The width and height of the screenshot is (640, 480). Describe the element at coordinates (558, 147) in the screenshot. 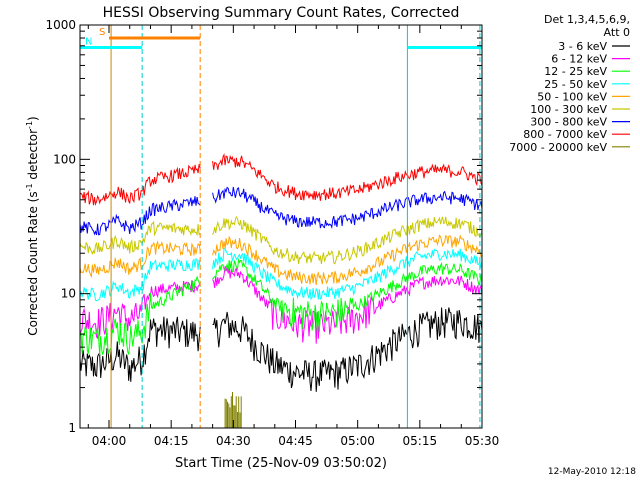

I see `legend-label: 7000 - 20000 keV` at that location.